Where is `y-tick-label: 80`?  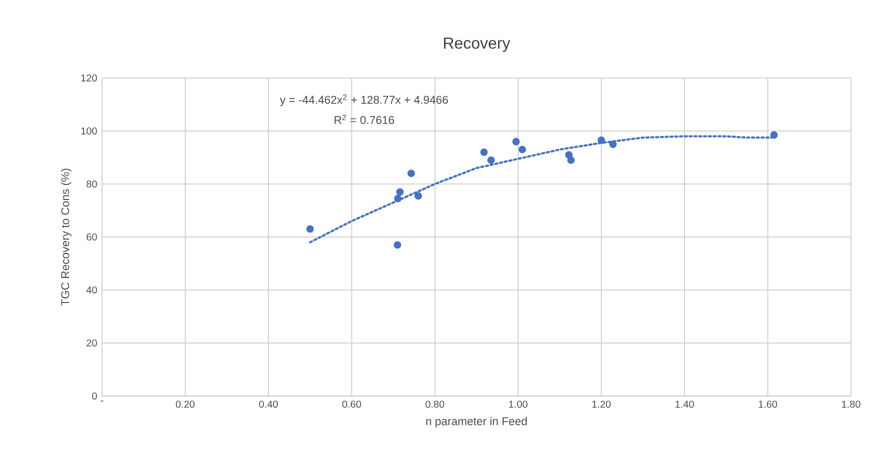 y-tick-label: 80 is located at coordinates (91, 184).